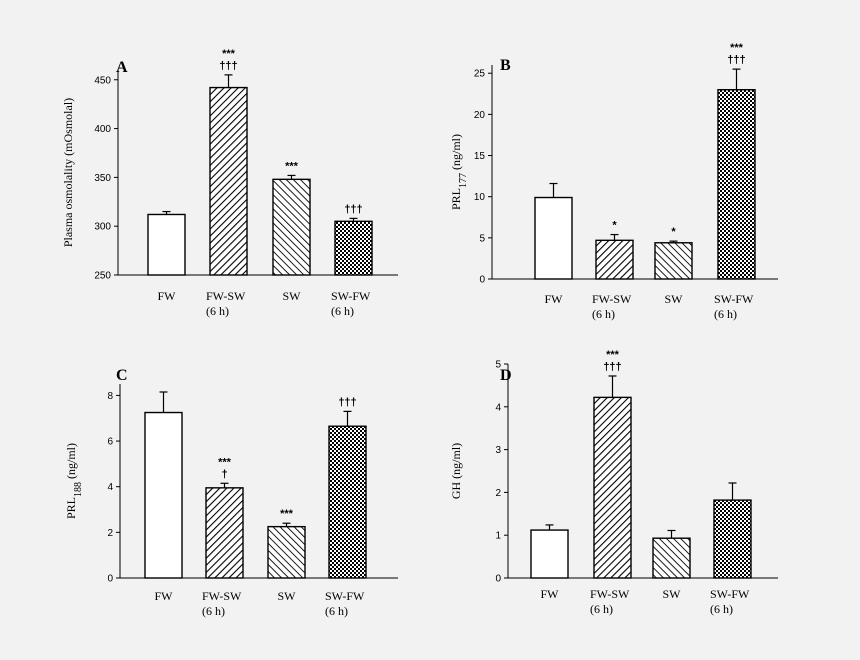  I want to click on y-tick-label: 300, so click(102, 227).